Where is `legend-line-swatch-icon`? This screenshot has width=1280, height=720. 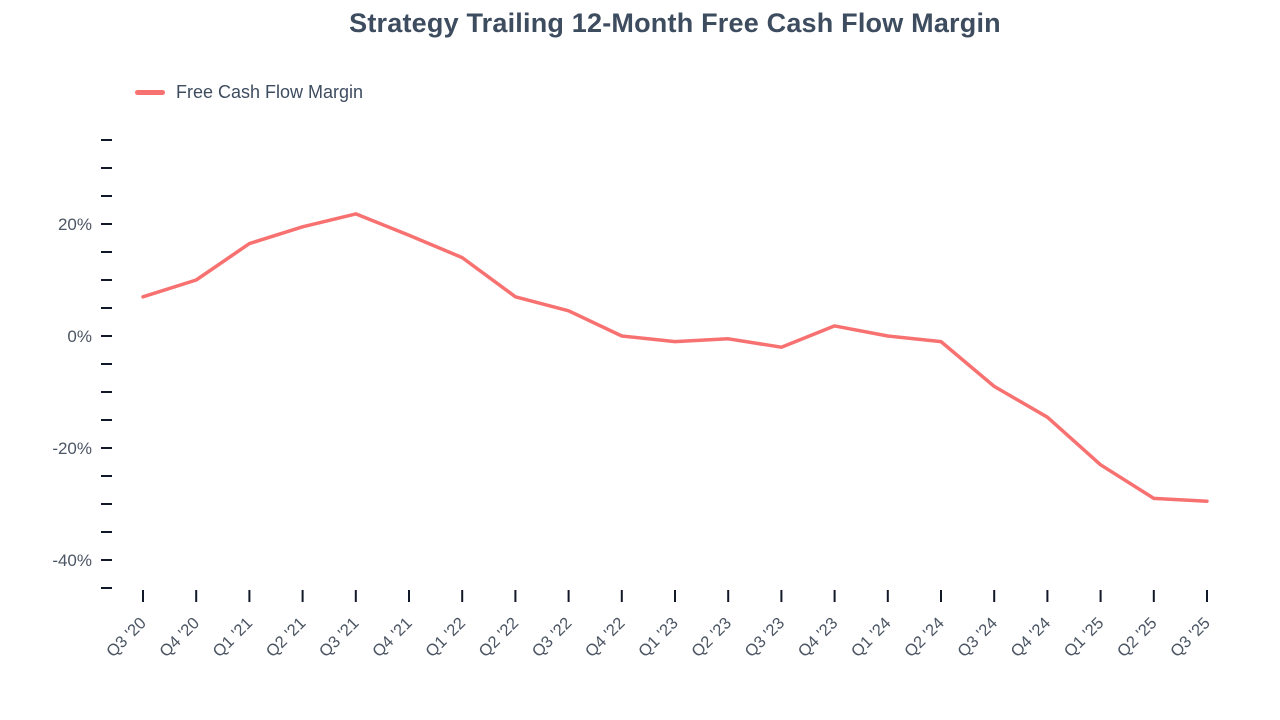 legend-line-swatch-icon is located at coordinates (150, 92).